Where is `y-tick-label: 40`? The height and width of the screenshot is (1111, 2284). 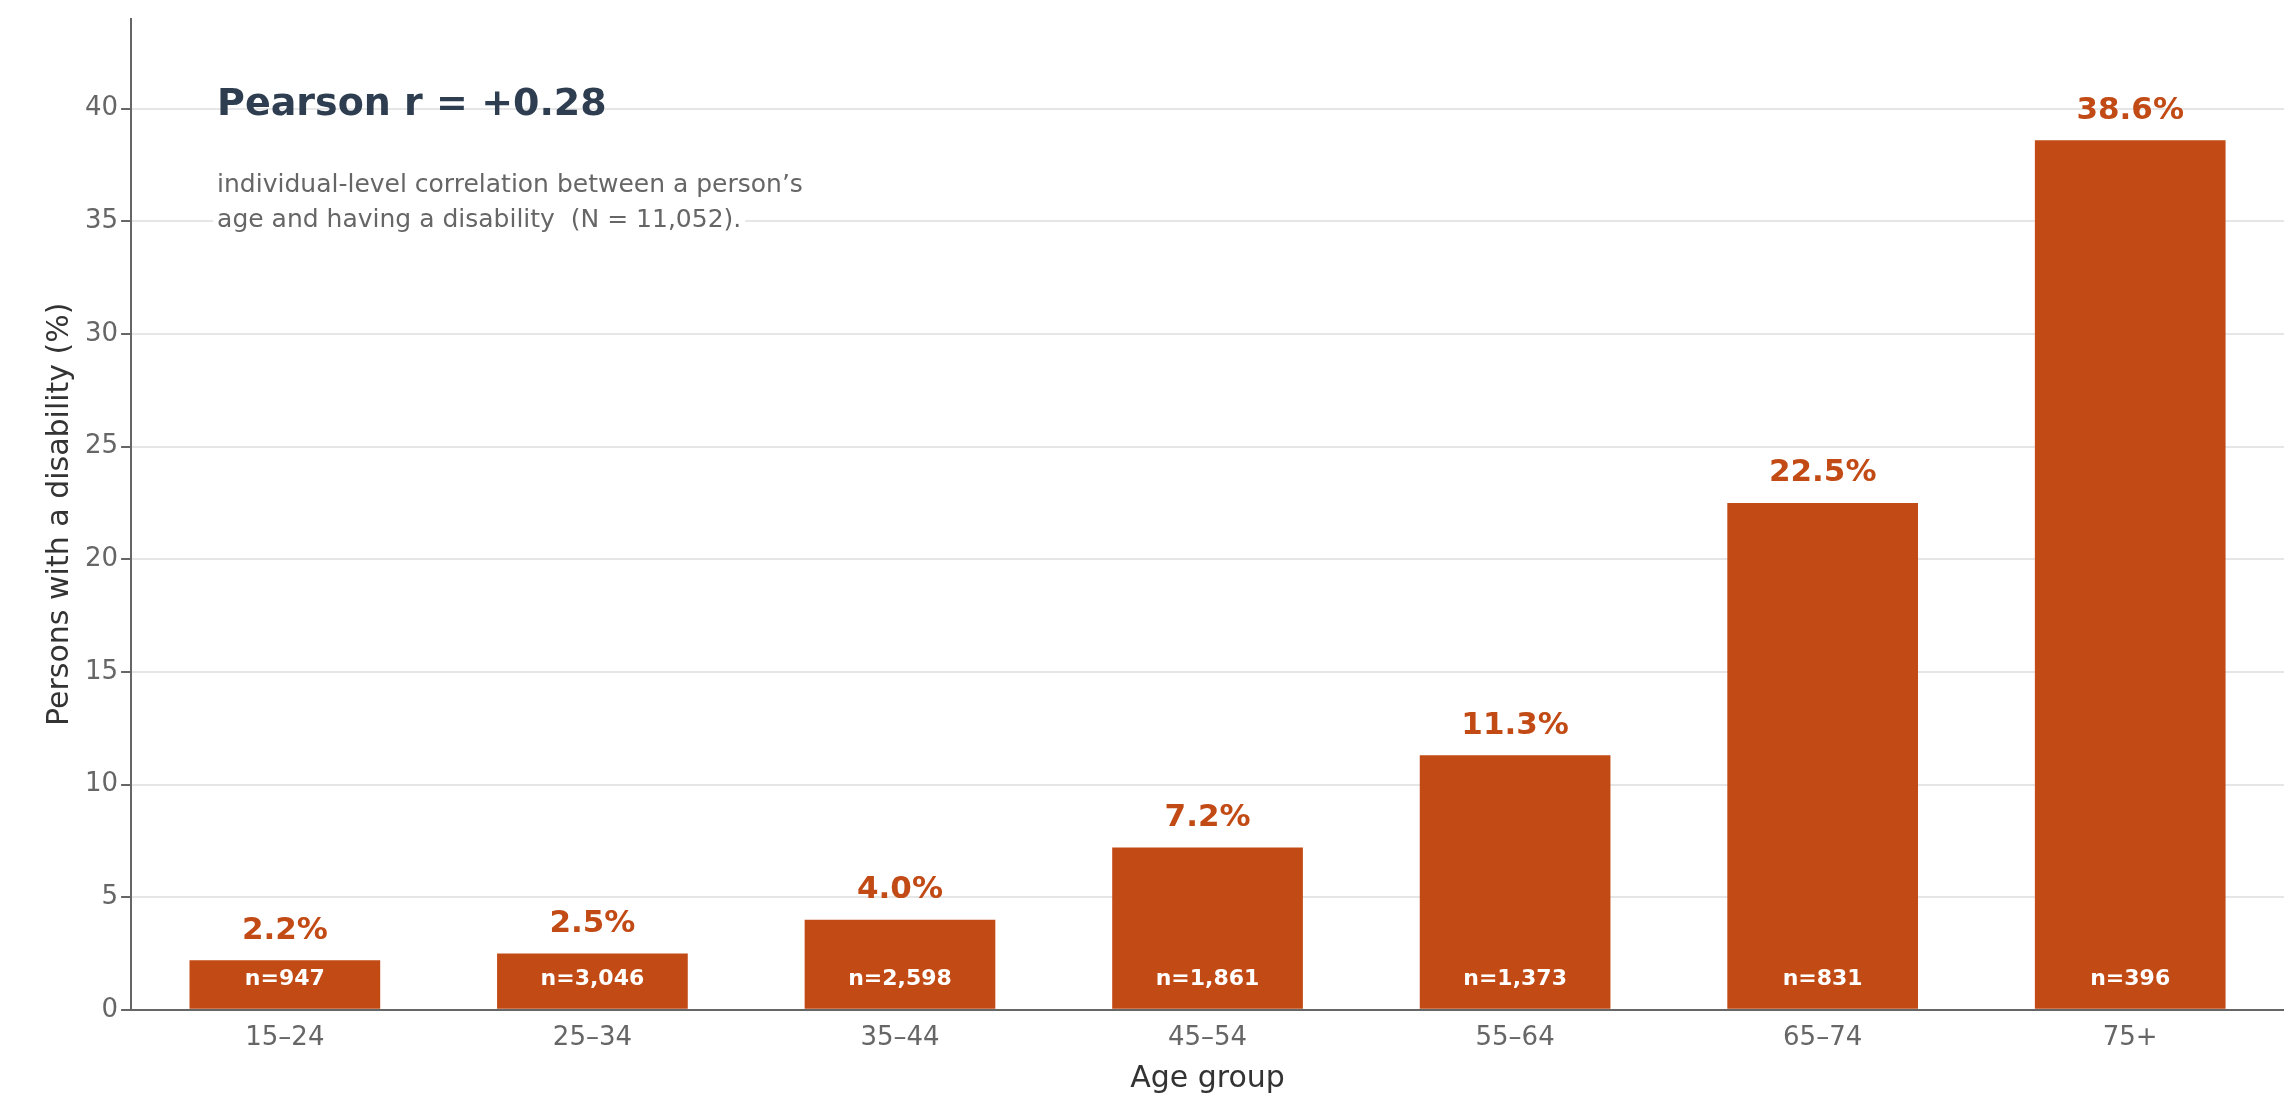 y-tick-label: 40 is located at coordinates (101, 106).